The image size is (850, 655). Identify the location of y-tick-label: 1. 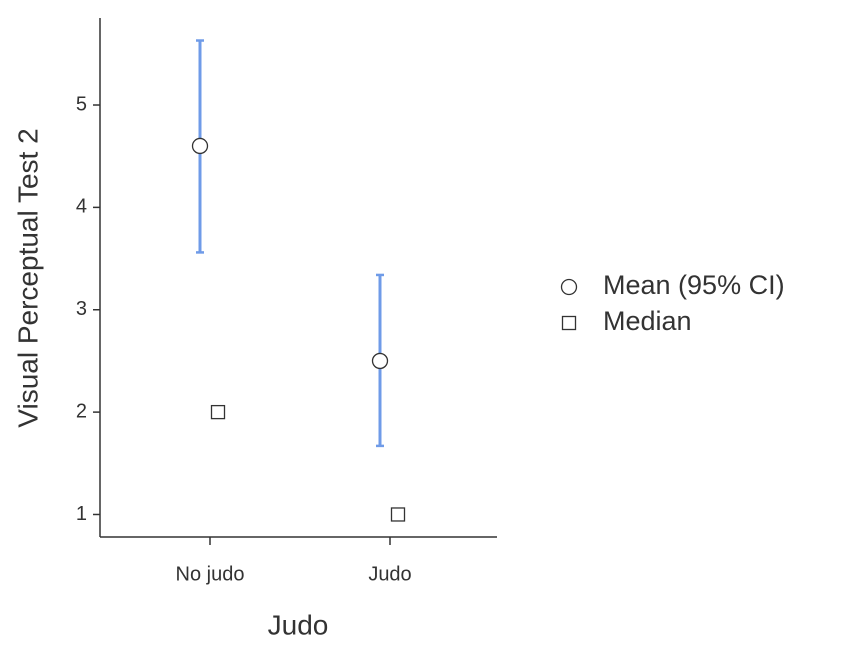
(81, 514).